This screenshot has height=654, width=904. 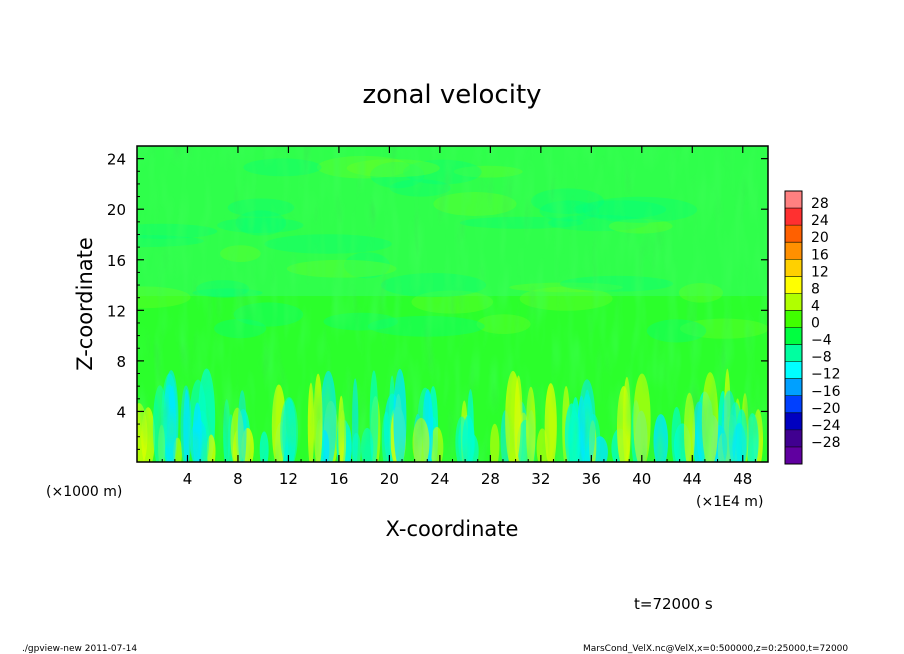 What do you see at coordinates (490, 479) in the screenshot?
I see `x-tick-label: 28` at bounding box center [490, 479].